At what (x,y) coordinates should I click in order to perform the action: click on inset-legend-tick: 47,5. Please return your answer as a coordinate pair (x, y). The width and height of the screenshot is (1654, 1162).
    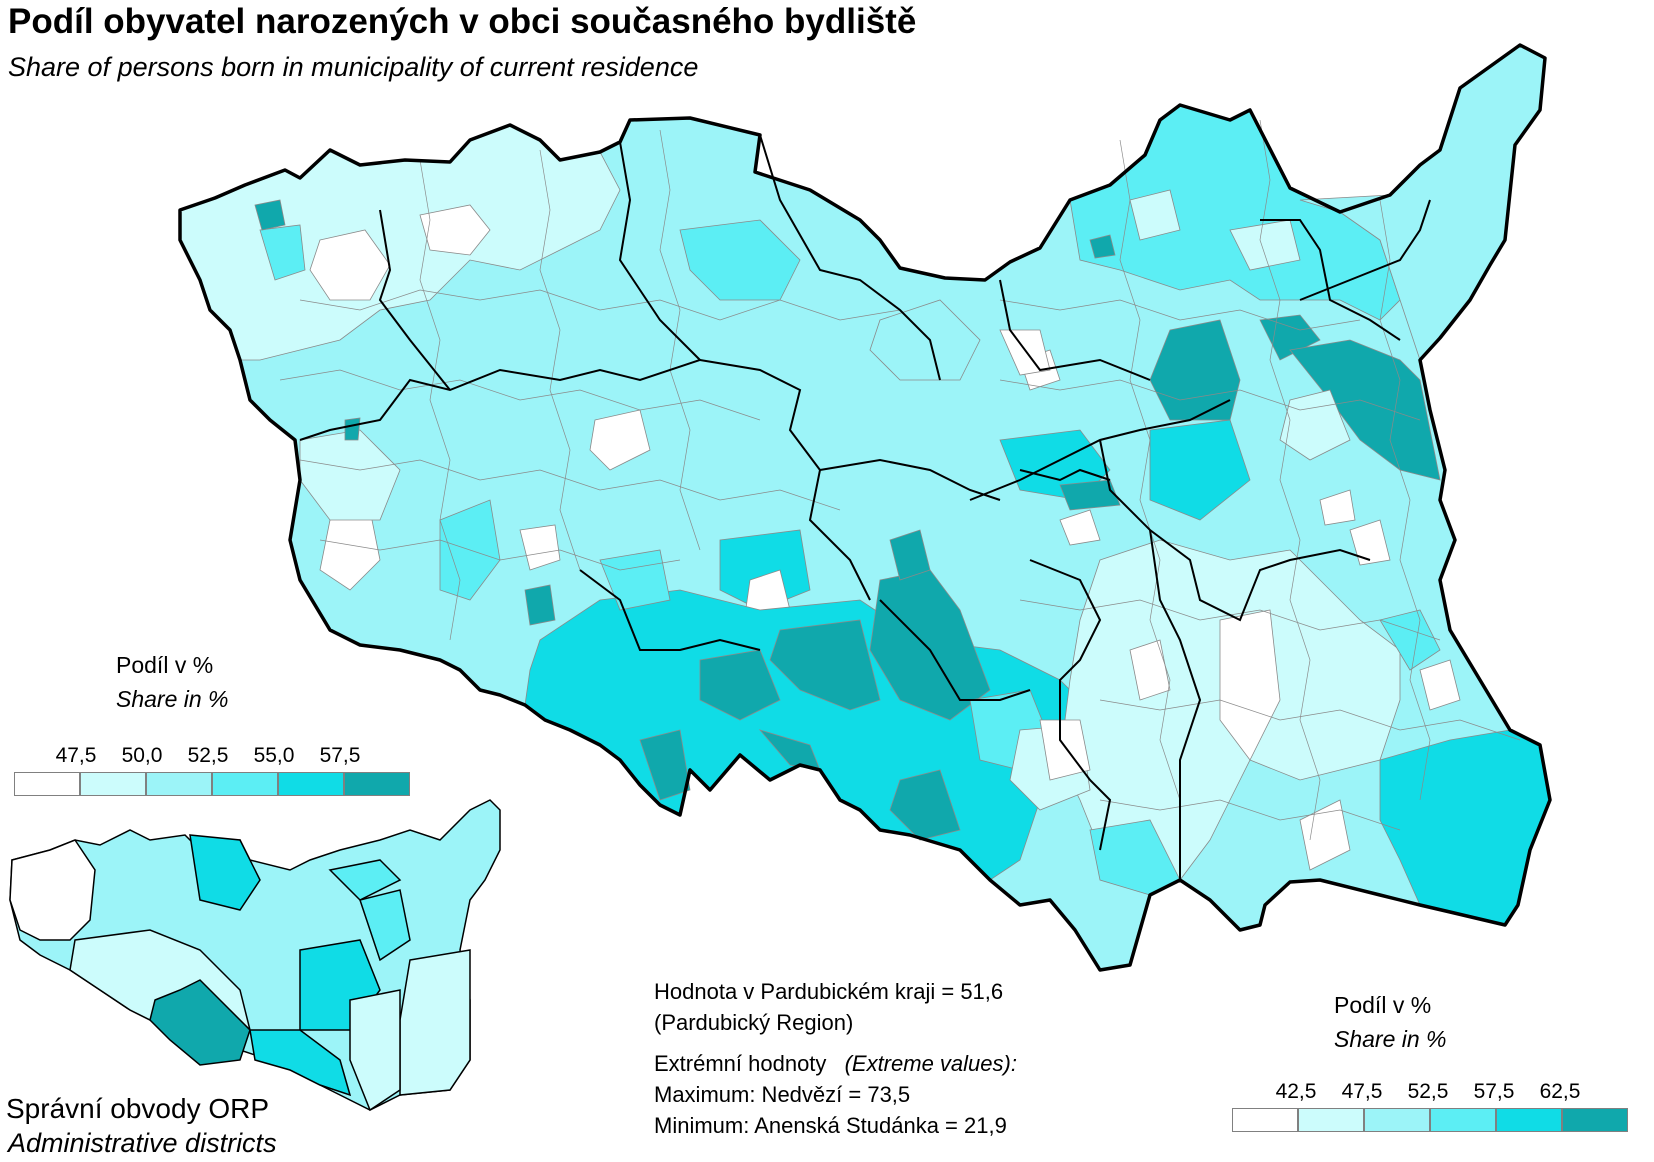
    Looking at the image, I should click on (1362, 1091).